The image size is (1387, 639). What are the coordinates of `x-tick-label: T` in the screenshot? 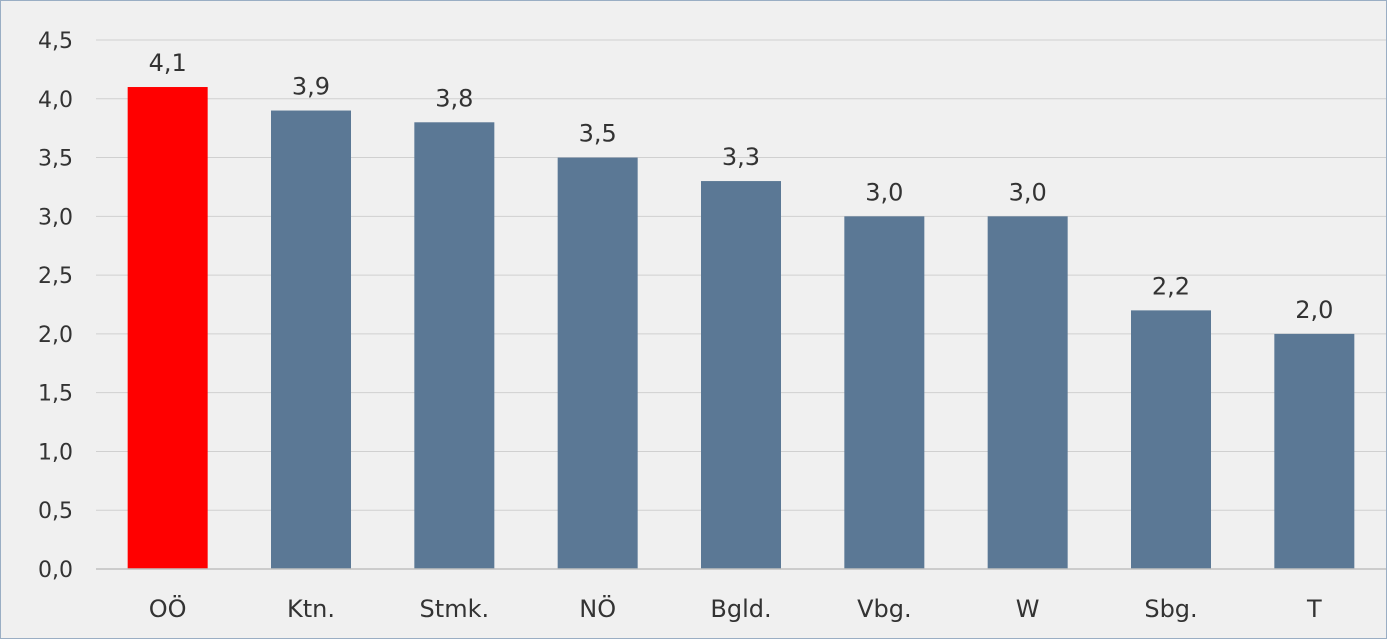 It's located at (1314, 609).